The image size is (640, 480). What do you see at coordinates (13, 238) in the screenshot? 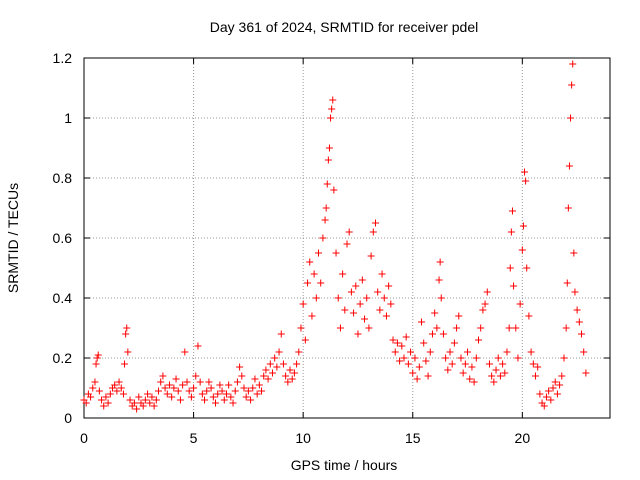
I see `y-axis-label: SRMTID / TECUs` at bounding box center [13, 238].